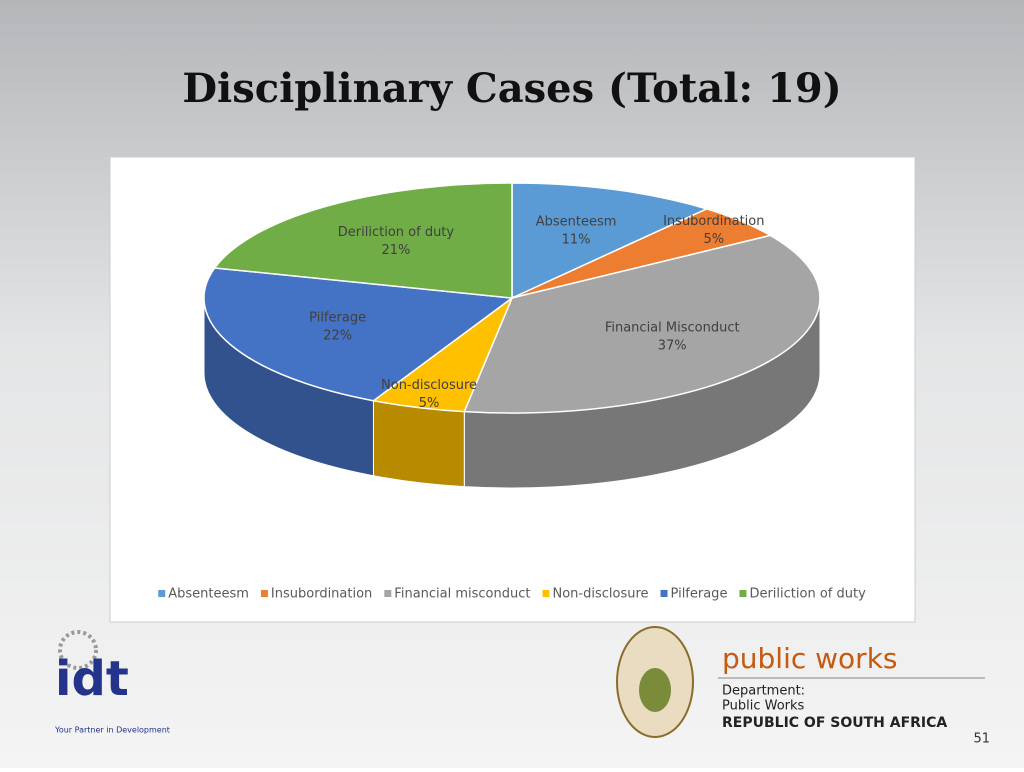 This screenshot has width=1024, height=772. What do you see at coordinates (810, 658) in the screenshot?
I see `pw-title: public works` at bounding box center [810, 658].